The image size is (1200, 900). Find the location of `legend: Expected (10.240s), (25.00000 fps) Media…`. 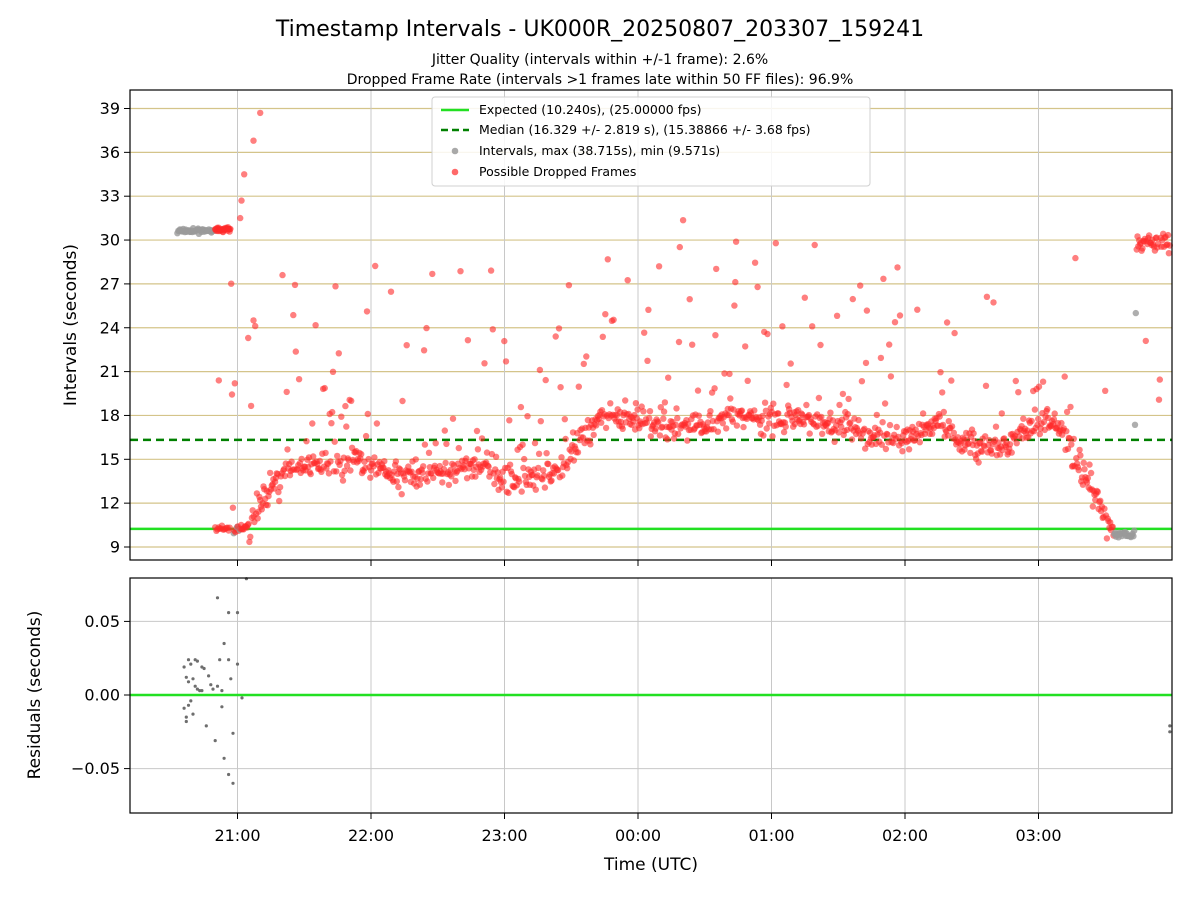

legend: Expected (10.240s), (25.00000 fps) Media… is located at coordinates (651, 141).